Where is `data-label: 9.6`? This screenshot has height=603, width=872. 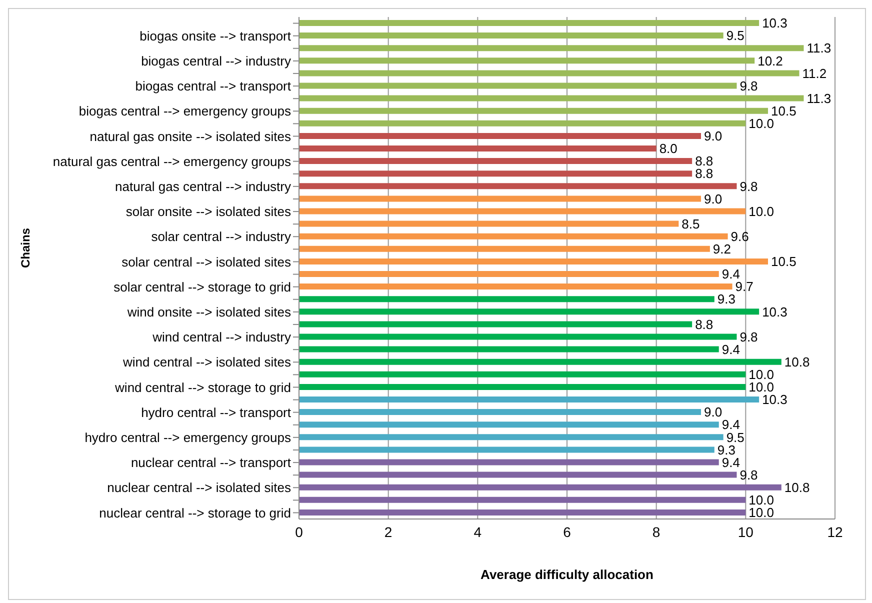
data-label: 9.6 is located at coordinates (739, 236).